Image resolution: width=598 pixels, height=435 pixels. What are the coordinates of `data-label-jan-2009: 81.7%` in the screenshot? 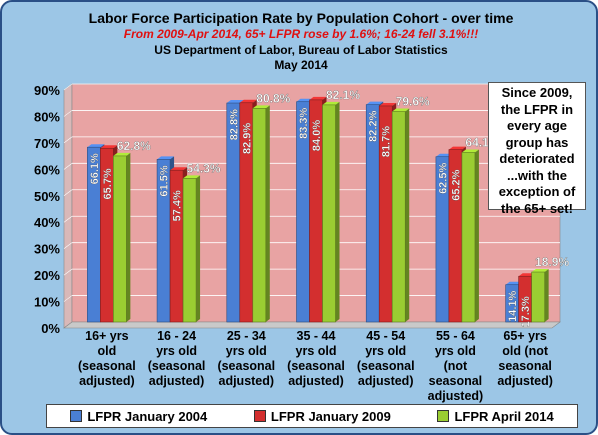 It's located at (387, 141).